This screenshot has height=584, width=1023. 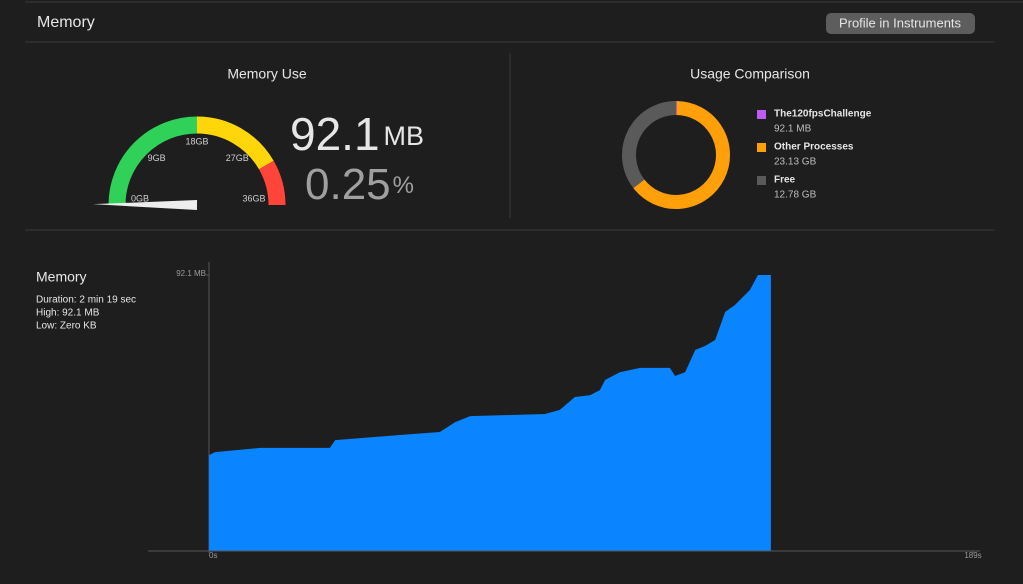 I want to click on legend-value: 23.13 GB, so click(x=795, y=162).